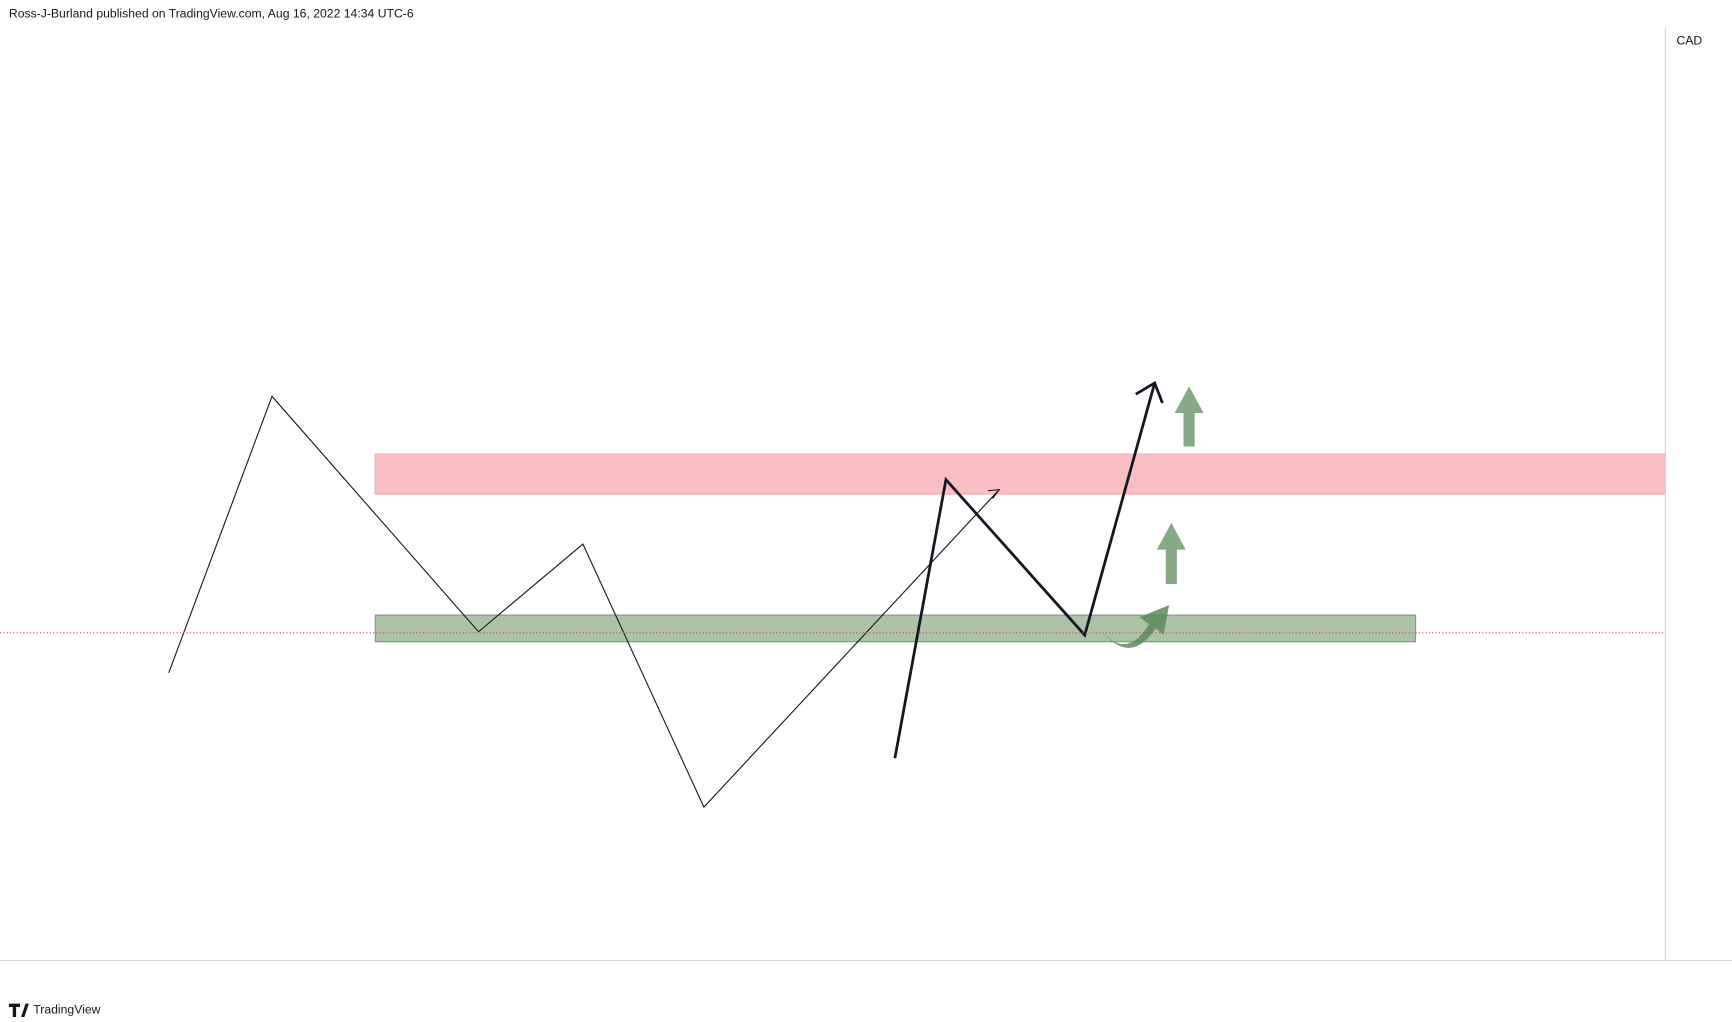  Describe the element at coordinates (1025, 570) in the screenshot. I see `projection-line` at that location.